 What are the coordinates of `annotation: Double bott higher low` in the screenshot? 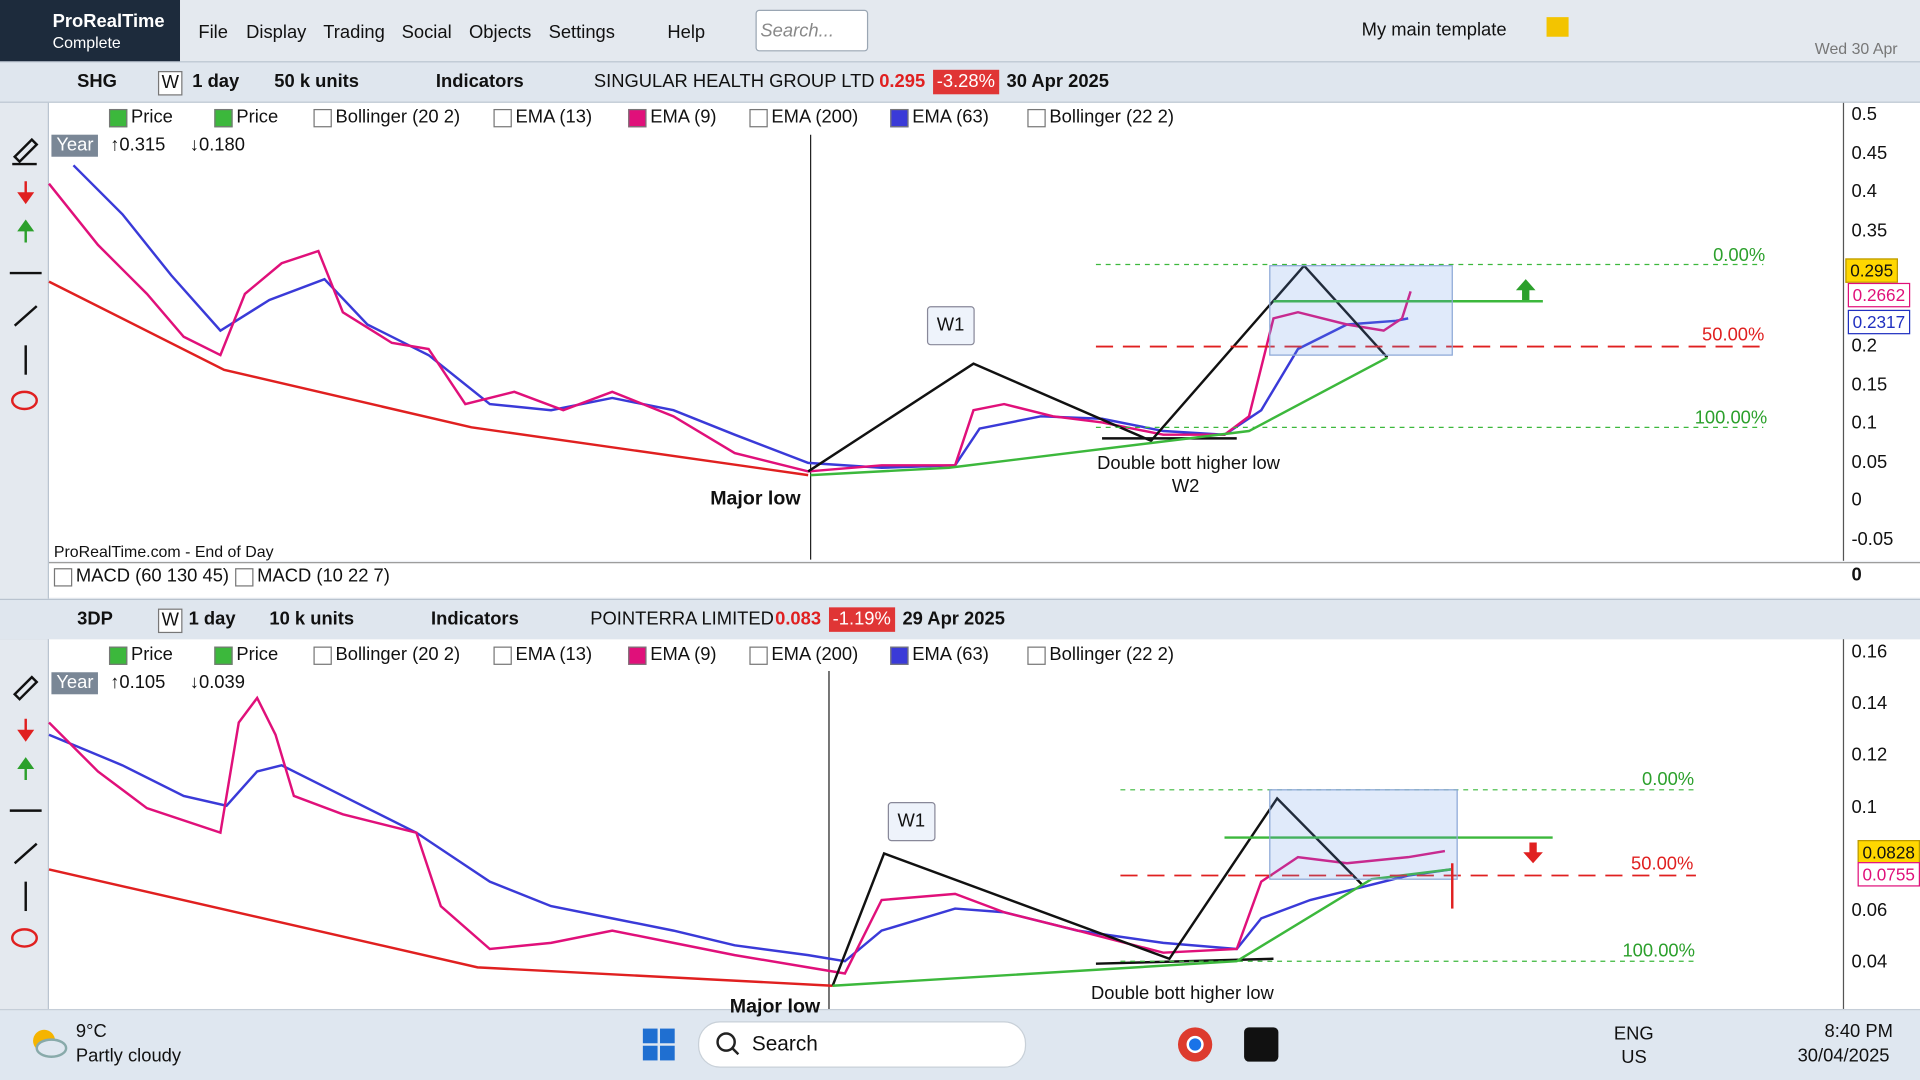 It's located at (1182, 994).